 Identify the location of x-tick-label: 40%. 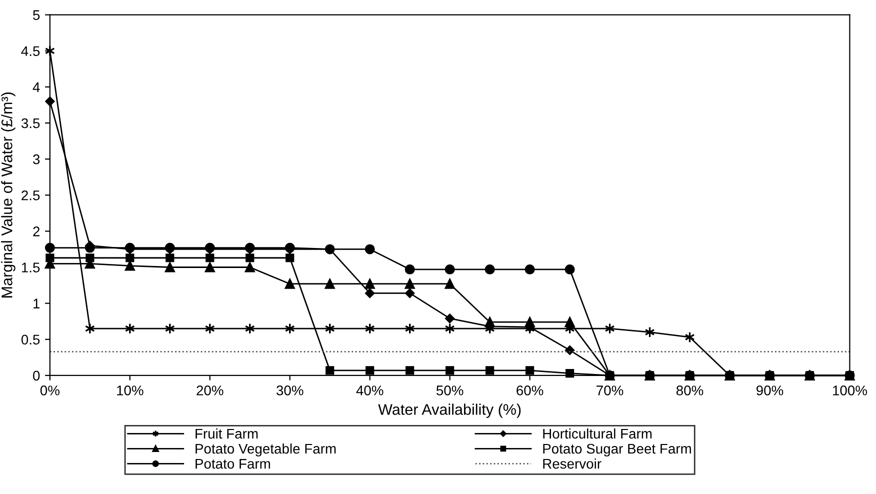
(370, 391).